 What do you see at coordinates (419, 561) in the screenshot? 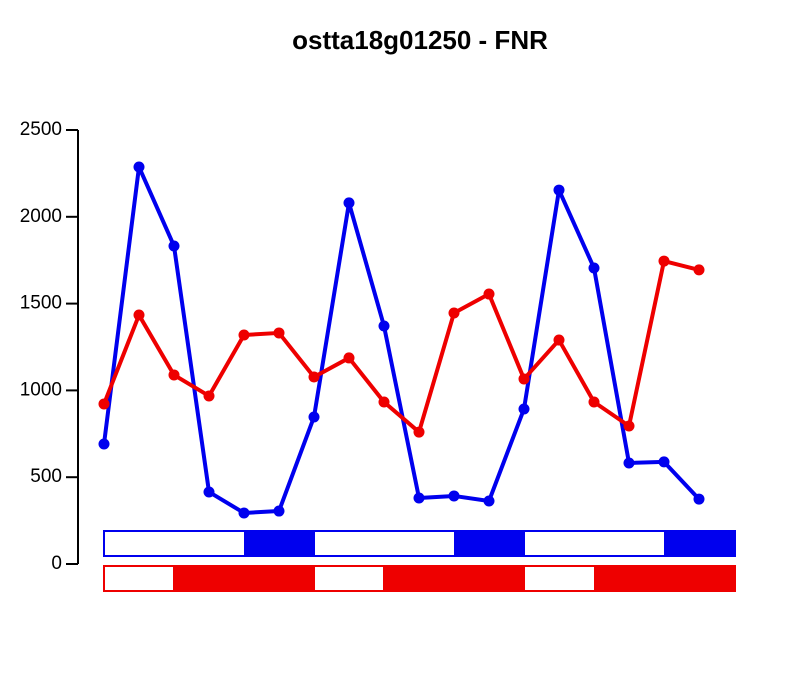
I see `light-dark-bars` at bounding box center [419, 561].